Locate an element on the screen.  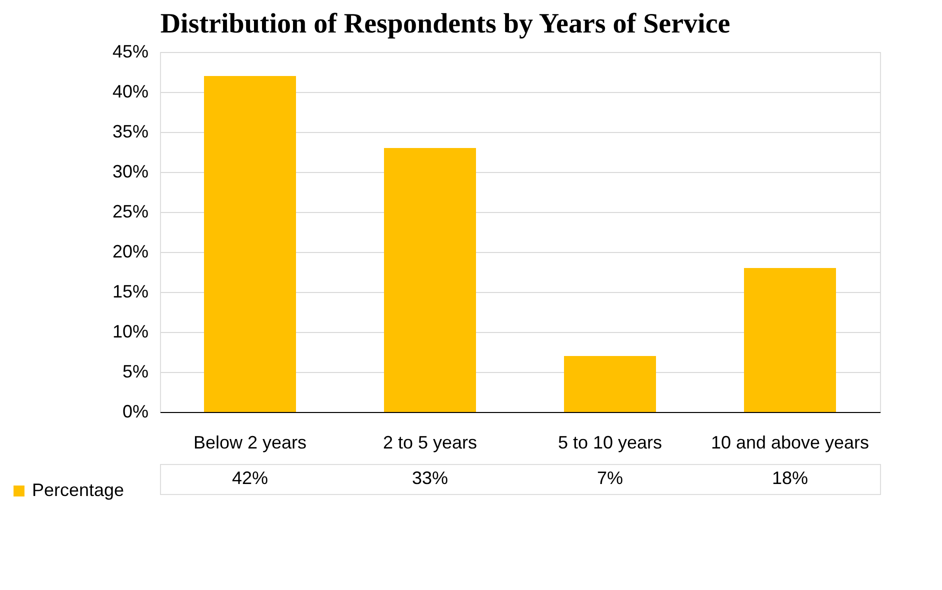
y-tick-label: 40% is located at coordinates (130, 92).